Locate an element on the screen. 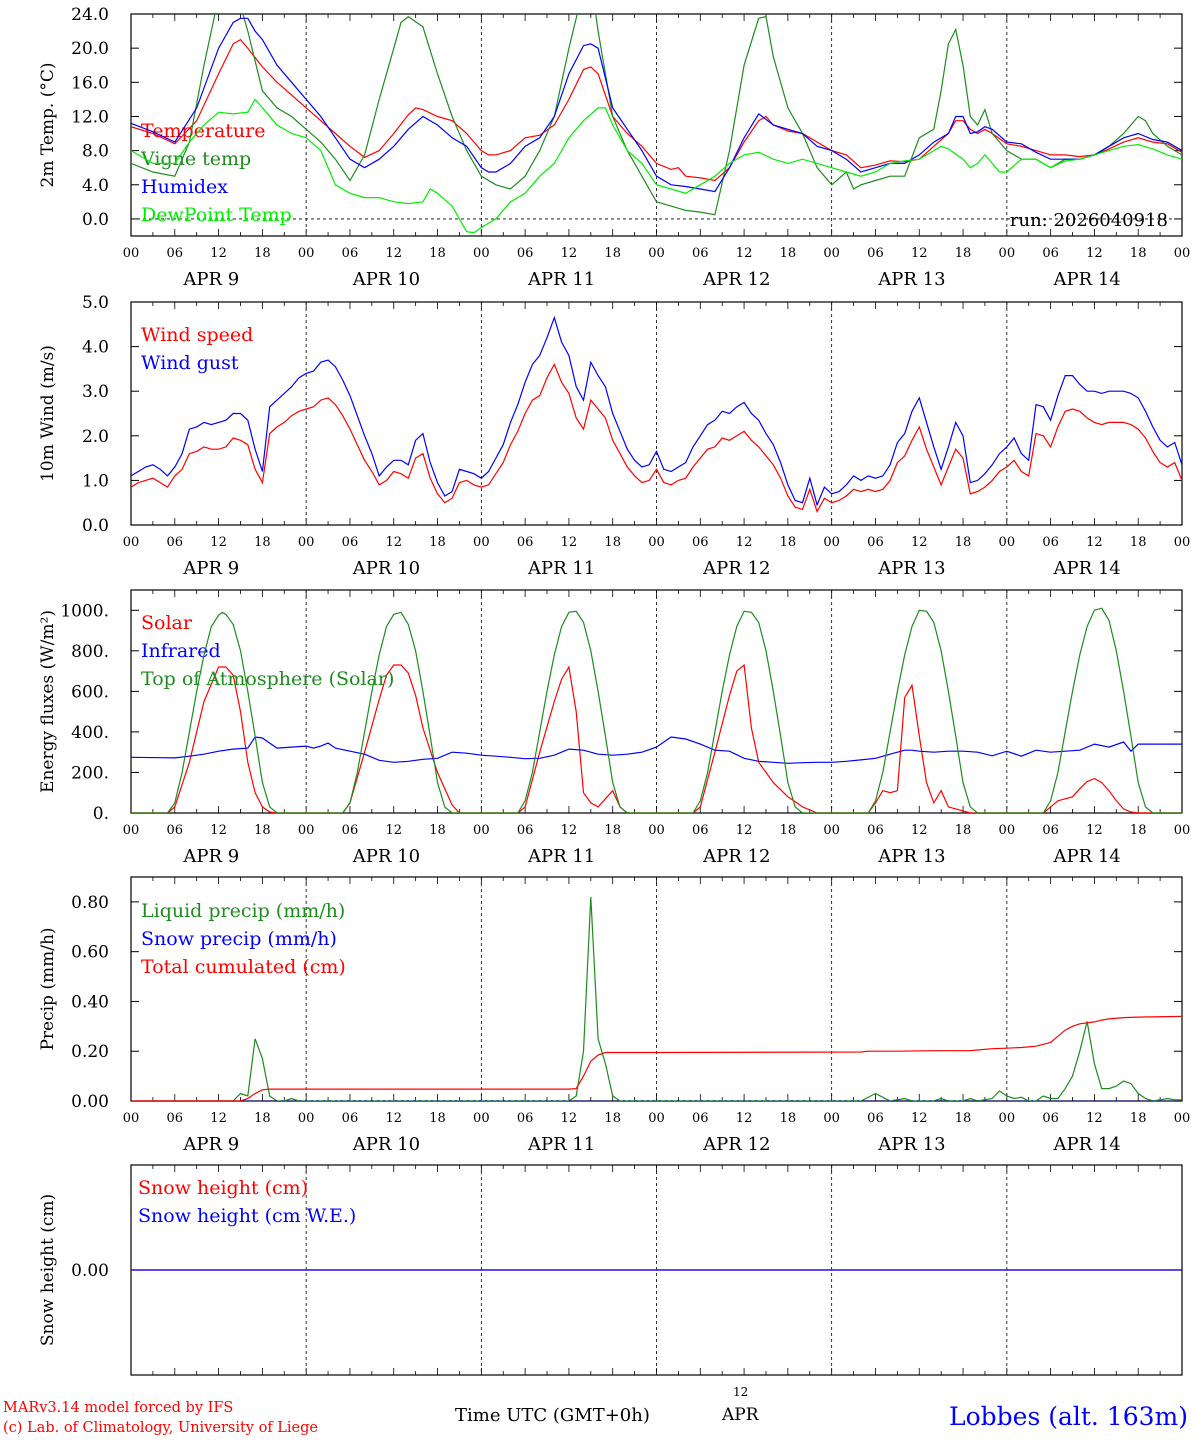 The image size is (1194, 1440). x-axis-title: Time UTC (GMT+0h) is located at coordinates (552, 1415).